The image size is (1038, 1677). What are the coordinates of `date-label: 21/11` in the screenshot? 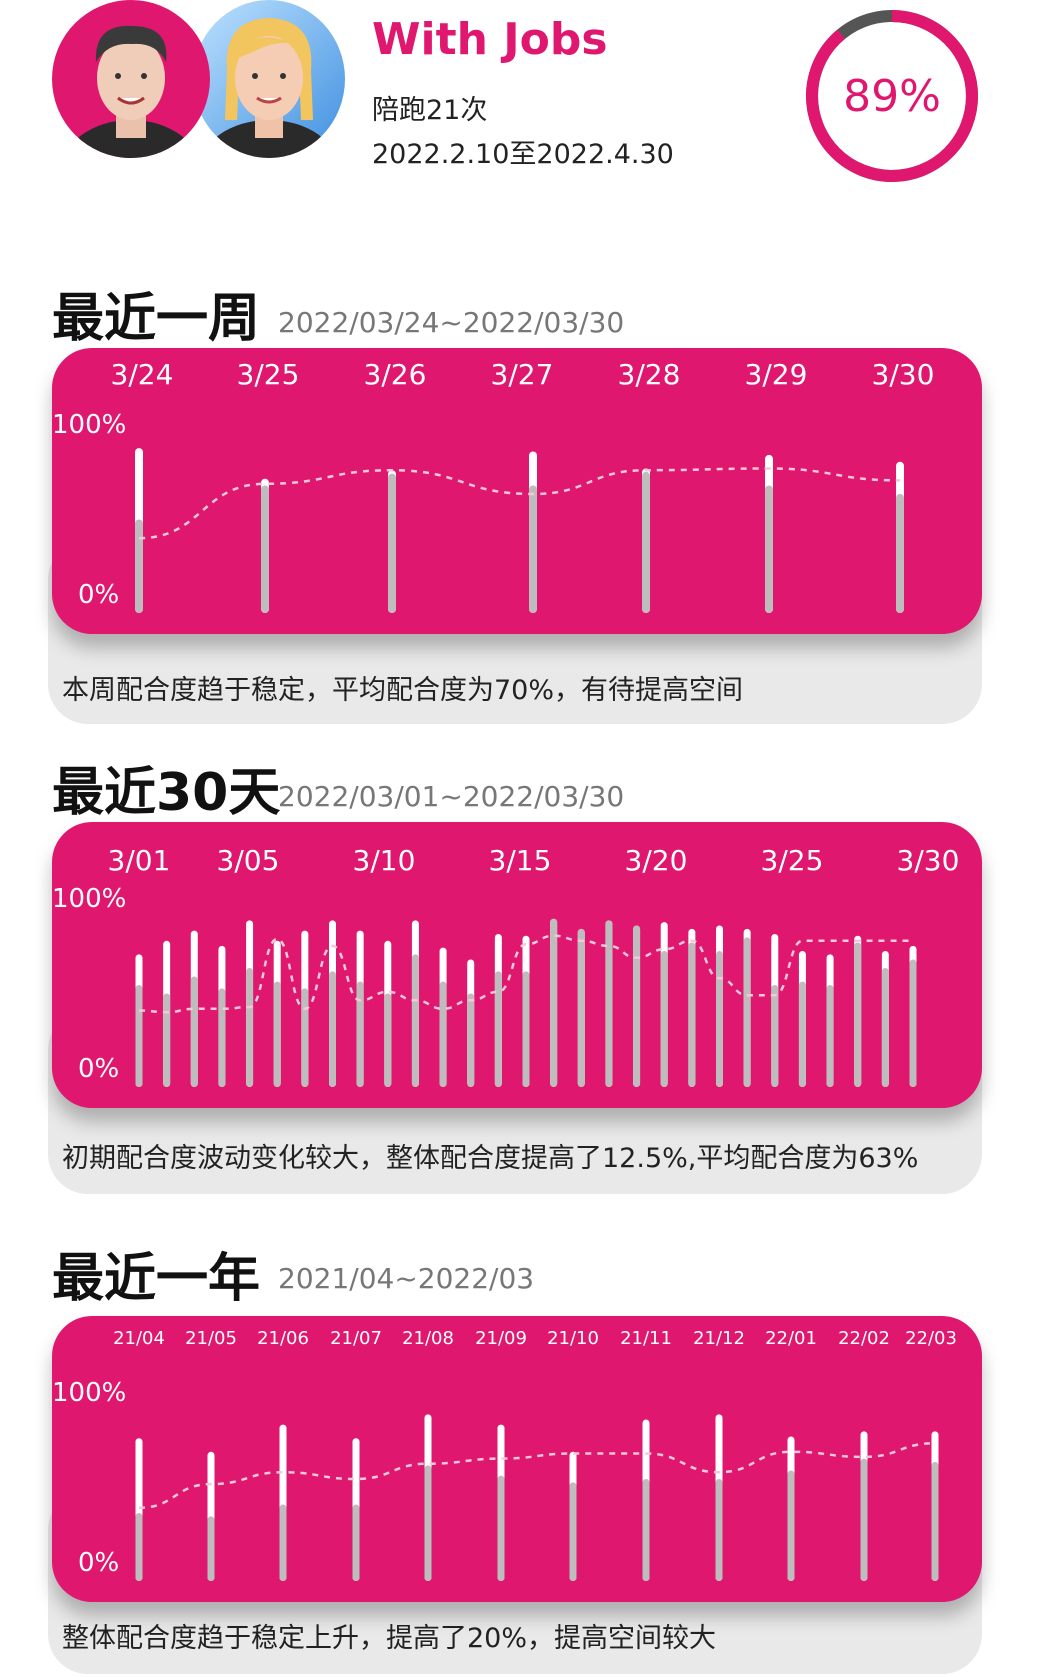 It's located at (646, 1338).